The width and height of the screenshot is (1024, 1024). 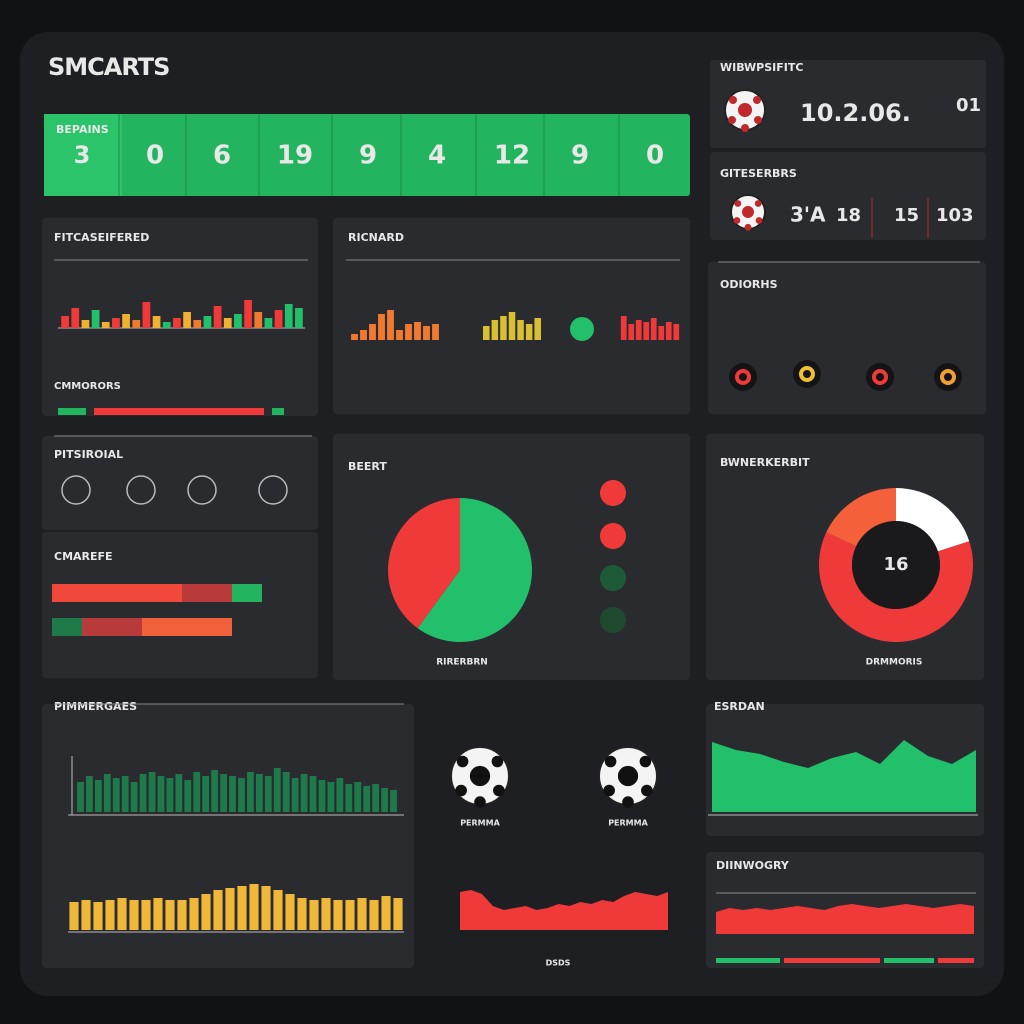 What do you see at coordinates (808, 215) in the screenshot?
I see `label: 3'A` at bounding box center [808, 215].